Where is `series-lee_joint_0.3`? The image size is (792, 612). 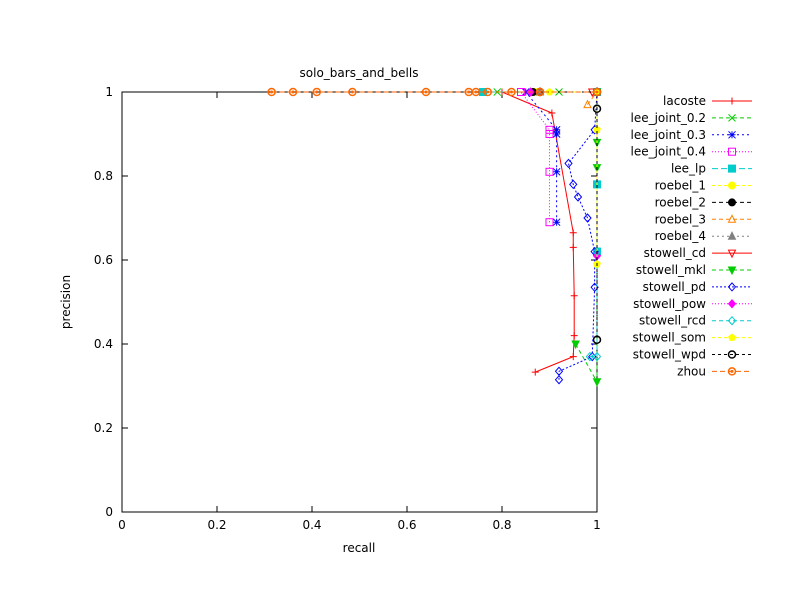 series-lee_joint_0.3 is located at coordinates (561, 157).